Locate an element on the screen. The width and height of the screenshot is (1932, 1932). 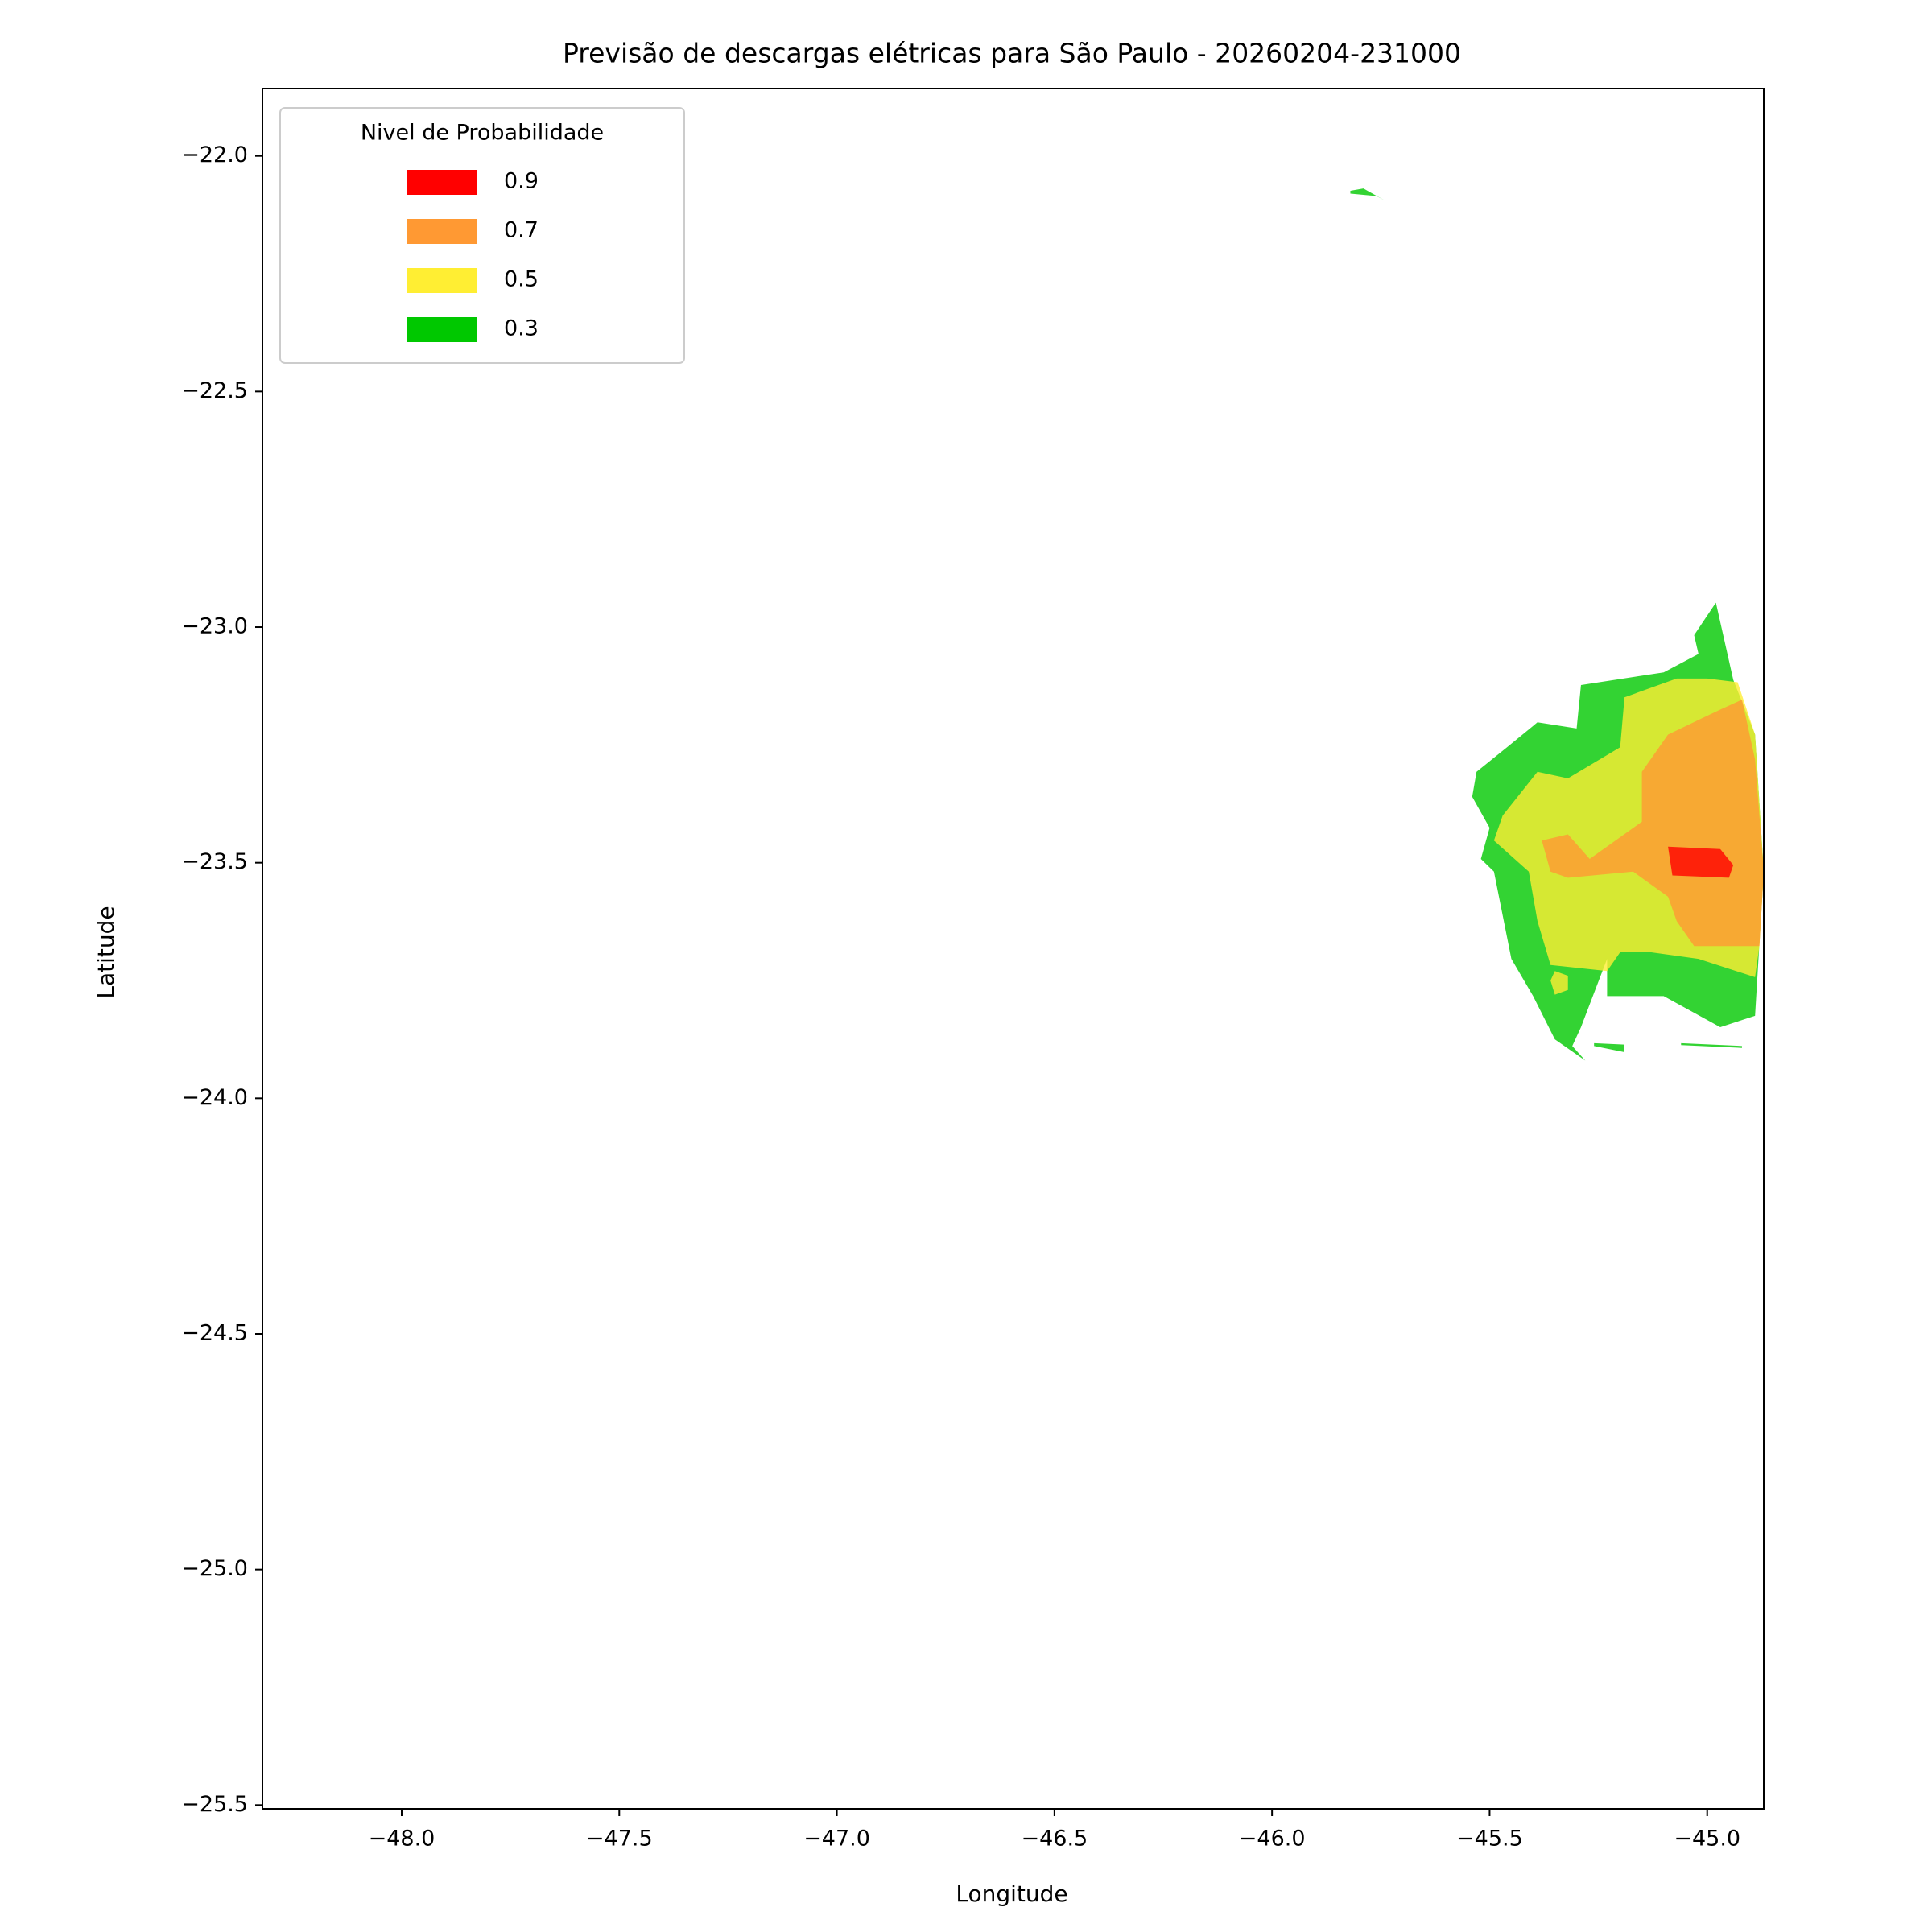
x-tick-label: −45.5 is located at coordinates (1489, 1839).